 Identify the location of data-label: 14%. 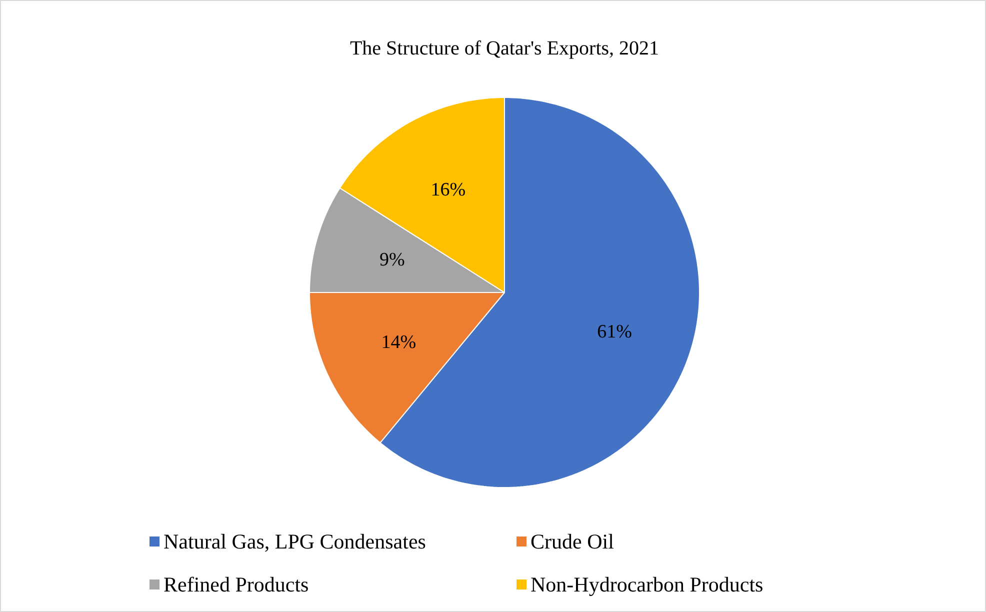
(398, 342).